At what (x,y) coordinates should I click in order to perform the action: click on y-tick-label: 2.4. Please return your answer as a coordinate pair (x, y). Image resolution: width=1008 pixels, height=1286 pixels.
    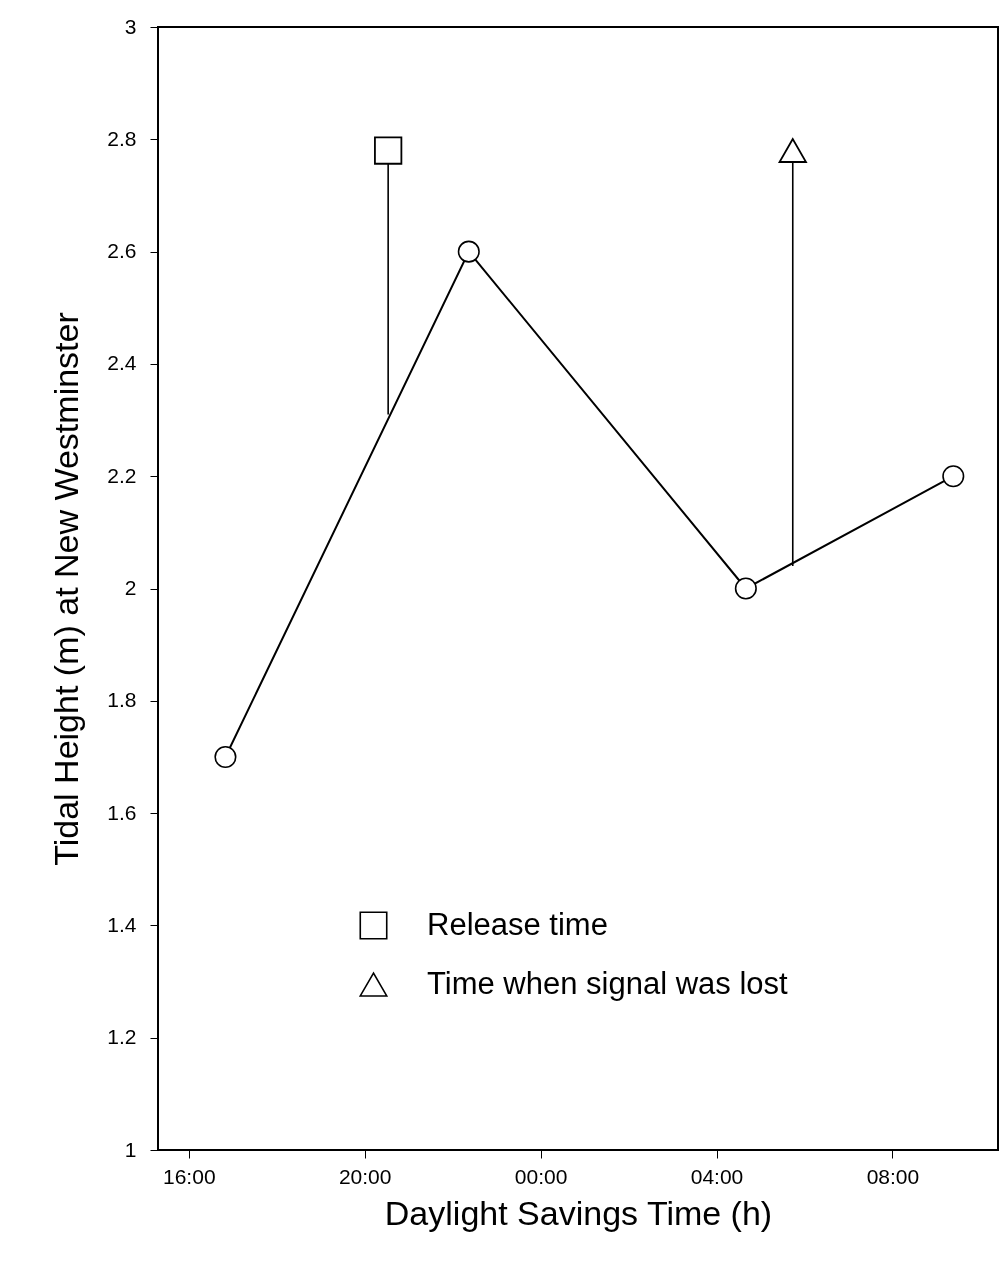
    Looking at the image, I should click on (122, 363).